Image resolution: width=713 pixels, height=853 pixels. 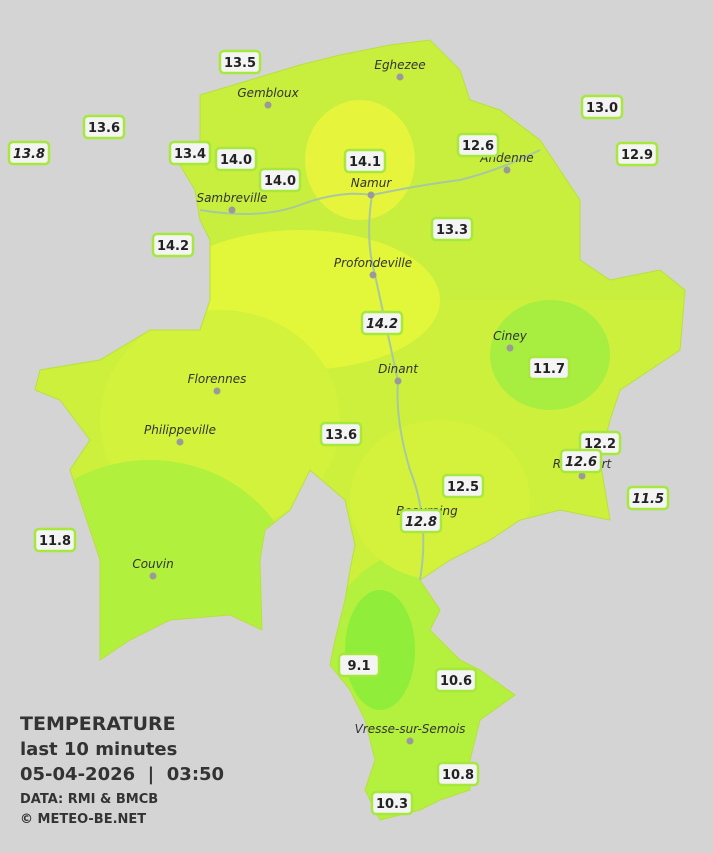 I want to click on station: 12.5, so click(x=463, y=486).